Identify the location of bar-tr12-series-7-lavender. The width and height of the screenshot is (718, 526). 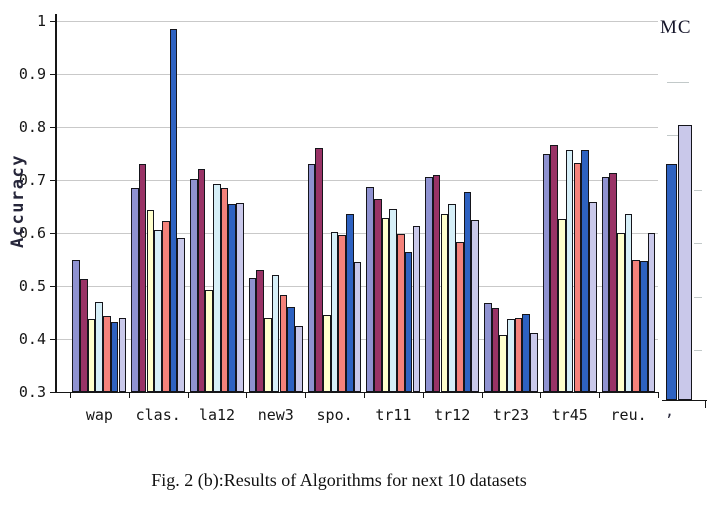
(475, 306).